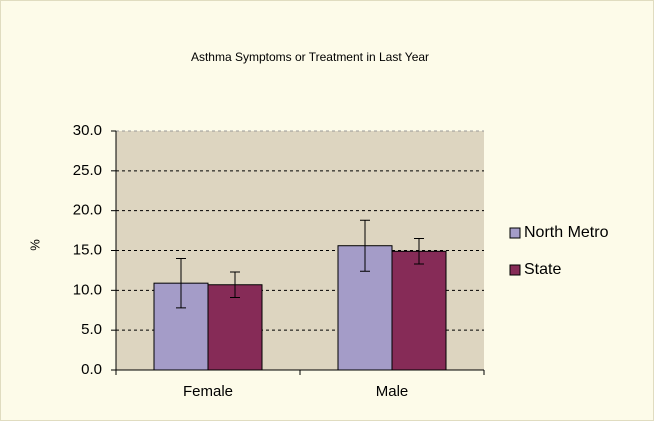  What do you see at coordinates (87, 210) in the screenshot?
I see `y-tick-label: 20.0` at bounding box center [87, 210].